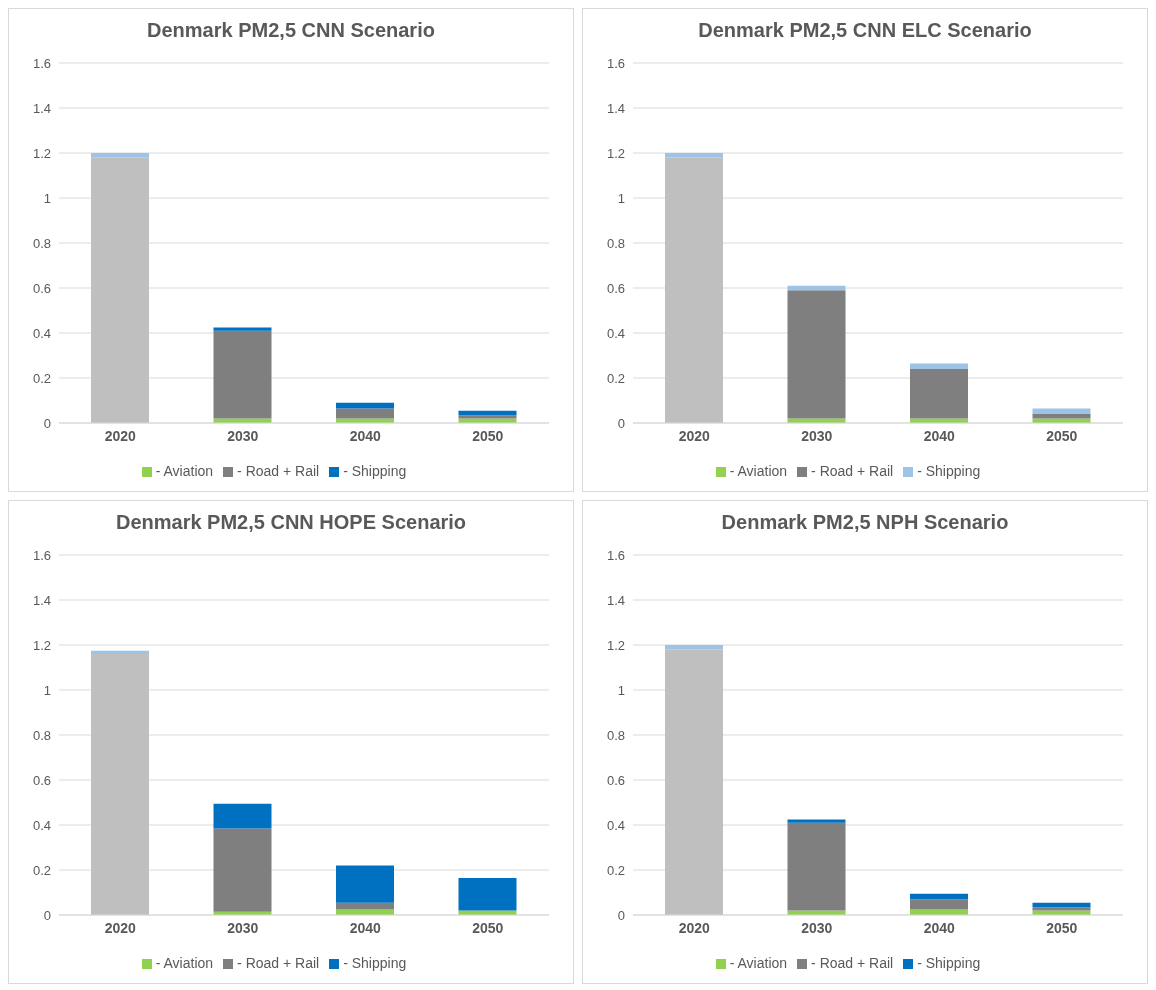  Describe the element at coordinates (865, 522) in the screenshot. I see `chart-title: Denmark PM2,5 NPH Scenario` at that location.